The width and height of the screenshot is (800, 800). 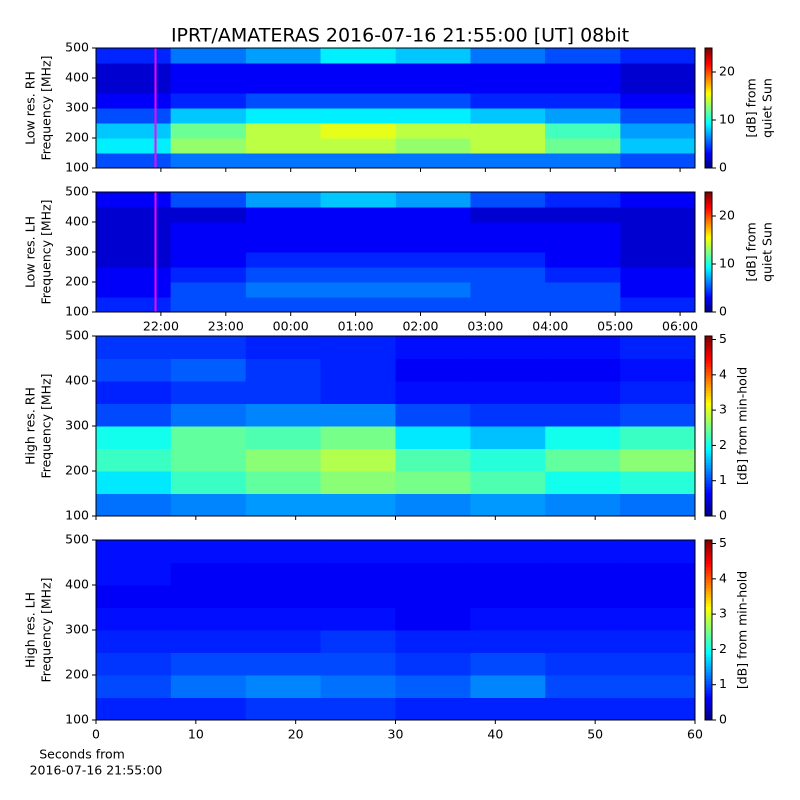 I want to click on x-tick-label: 03:00, so click(x=485, y=326).